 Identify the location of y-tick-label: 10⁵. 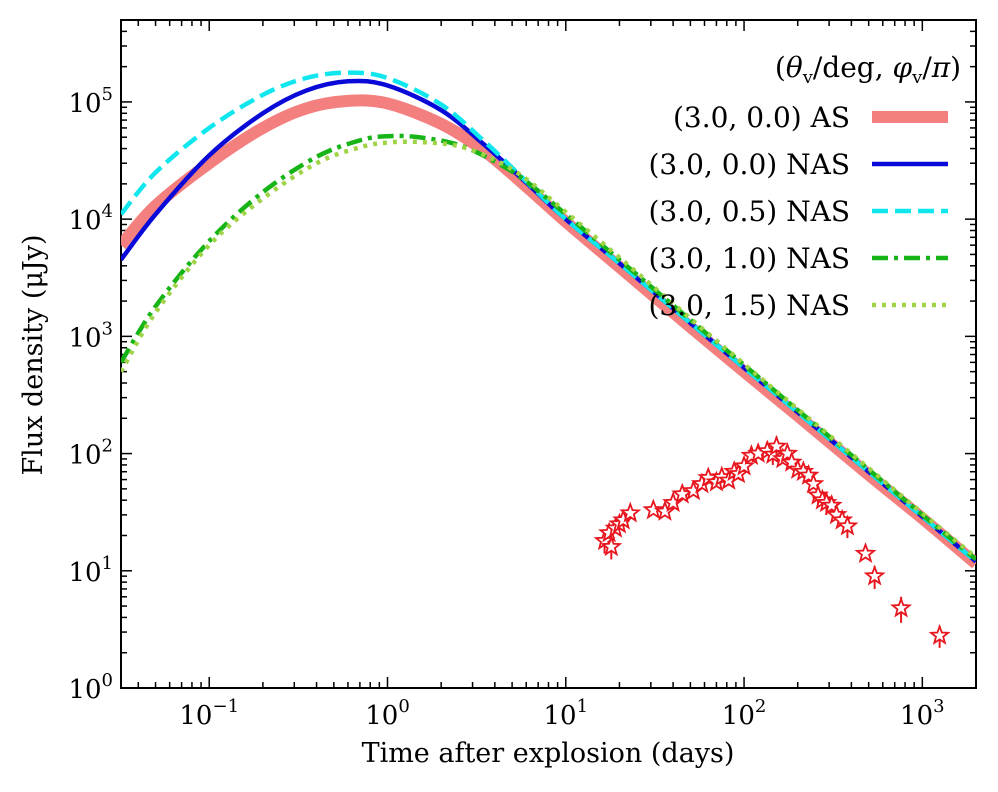
(90, 101).